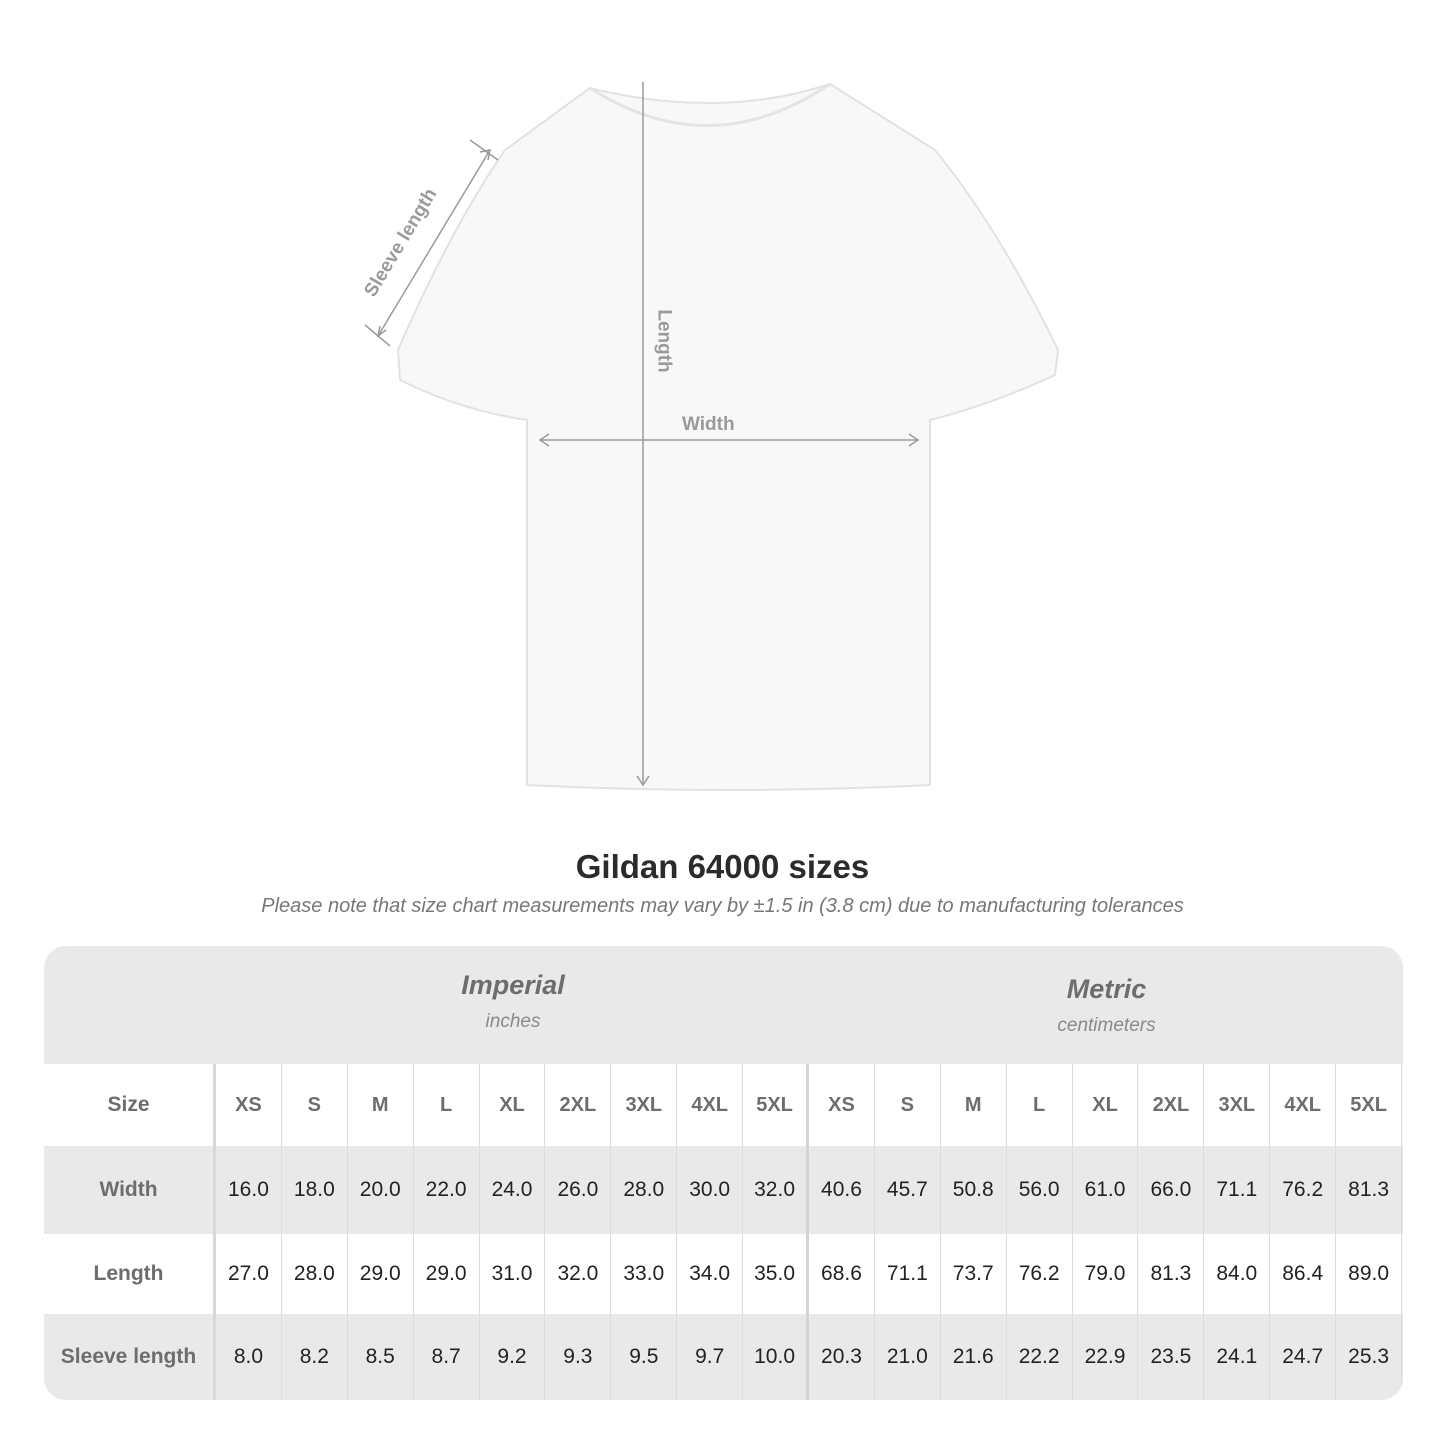  I want to click on width-label: Width, so click(708, 424).